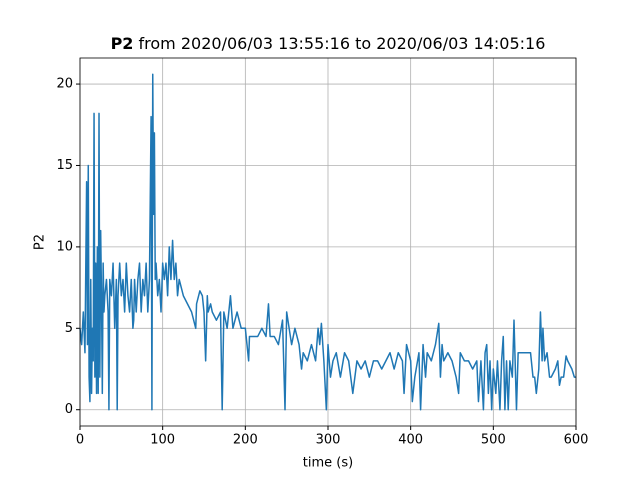  I want to click on title-name: P2, so click(122, 43).